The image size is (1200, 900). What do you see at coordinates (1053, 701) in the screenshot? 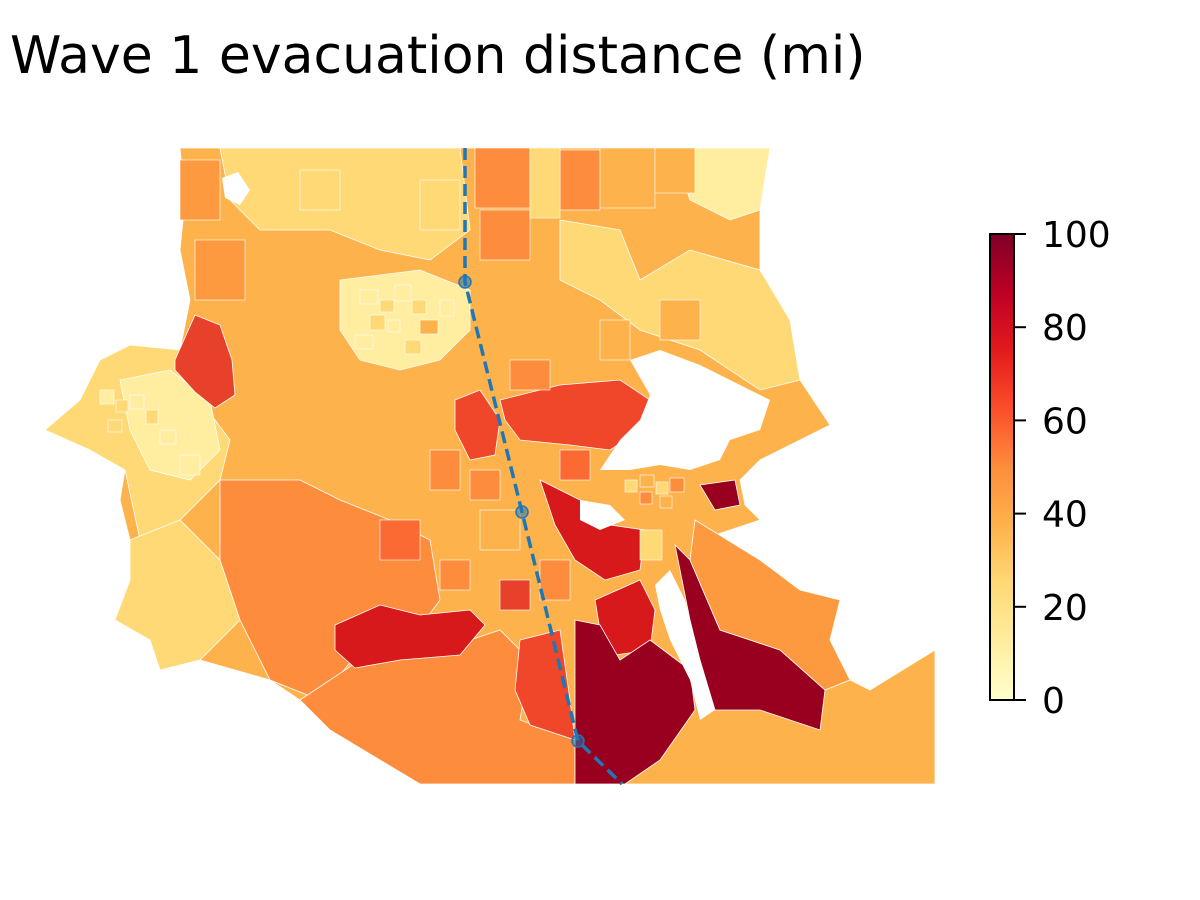
I see `colorbar-tick-label: 0` at bounding box center [1053, 701].